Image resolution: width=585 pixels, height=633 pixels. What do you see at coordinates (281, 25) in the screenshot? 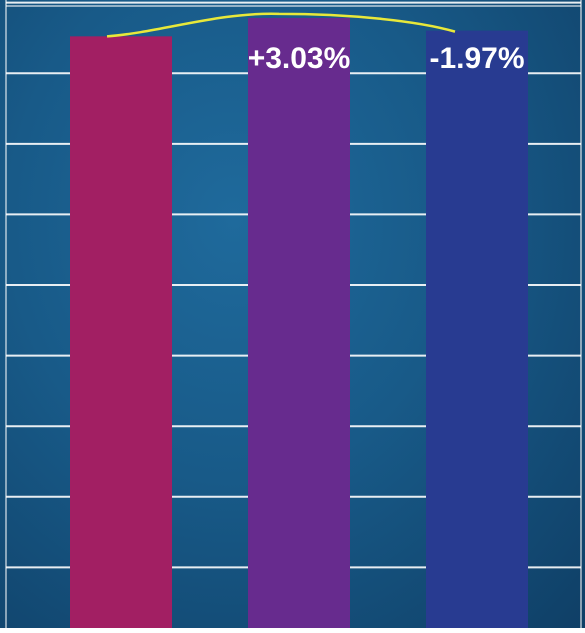
I see `trend-line` at bounding box center [281, 25].